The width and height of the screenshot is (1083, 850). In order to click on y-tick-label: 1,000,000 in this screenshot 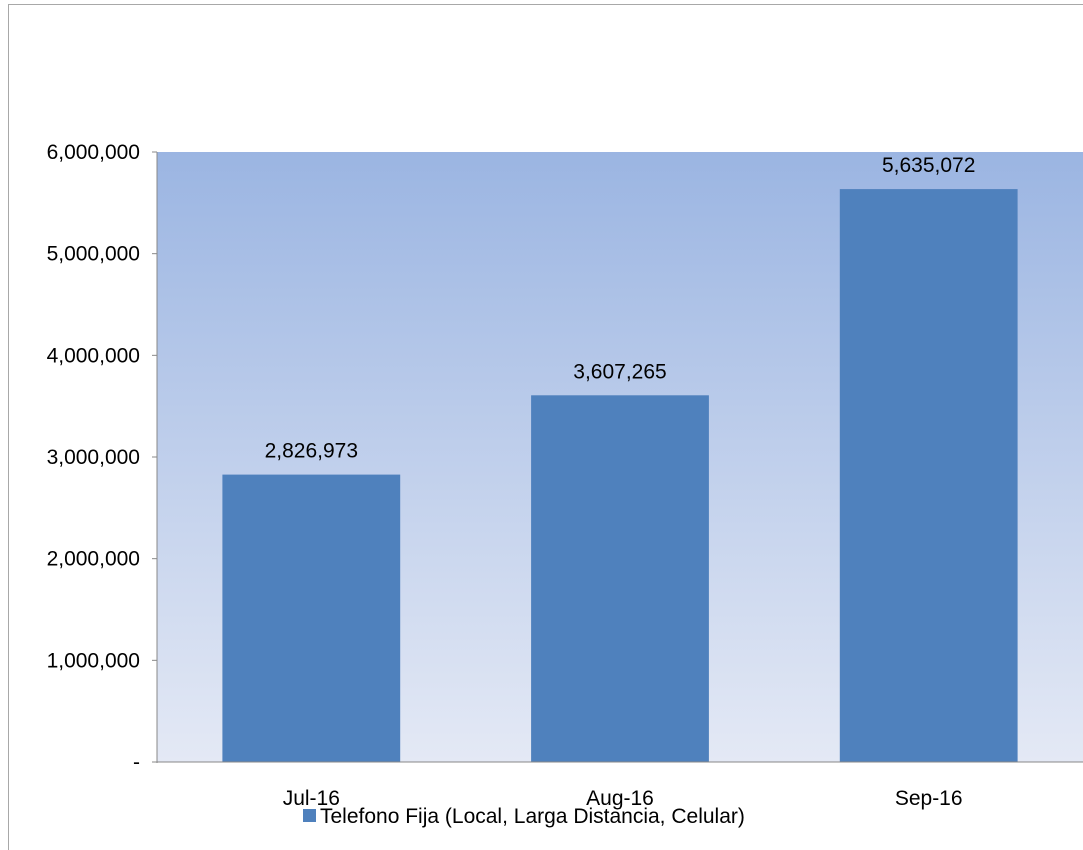, I will do `click(93, 660)`.